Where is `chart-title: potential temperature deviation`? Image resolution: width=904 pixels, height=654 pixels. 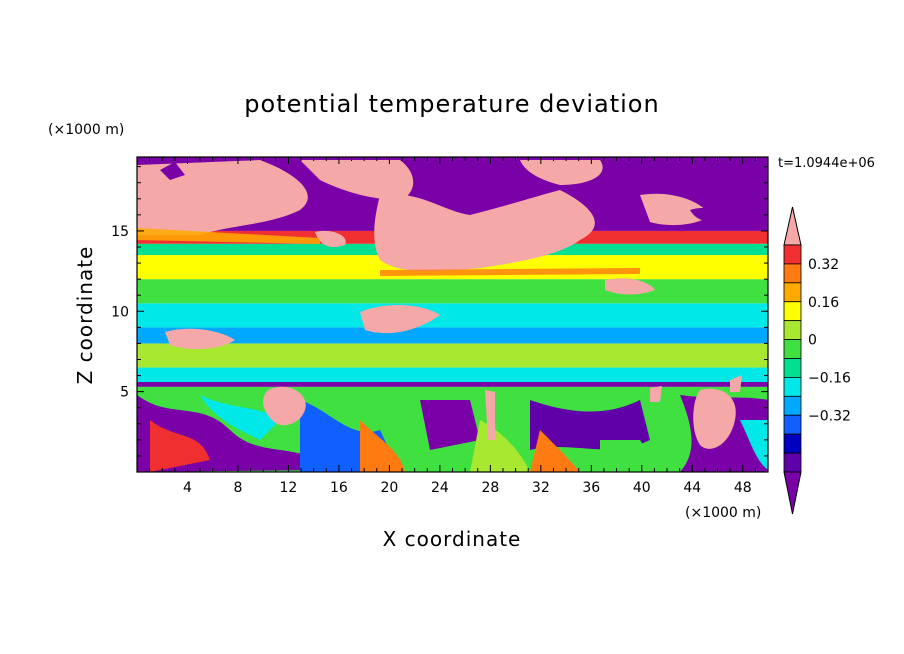 chart-title: potential temperature deviation is located at coordinates (451, 104).